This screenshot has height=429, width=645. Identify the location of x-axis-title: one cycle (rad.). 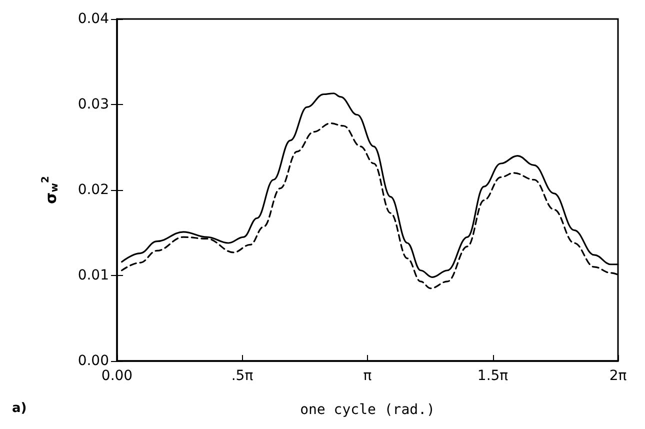
(367, 410).